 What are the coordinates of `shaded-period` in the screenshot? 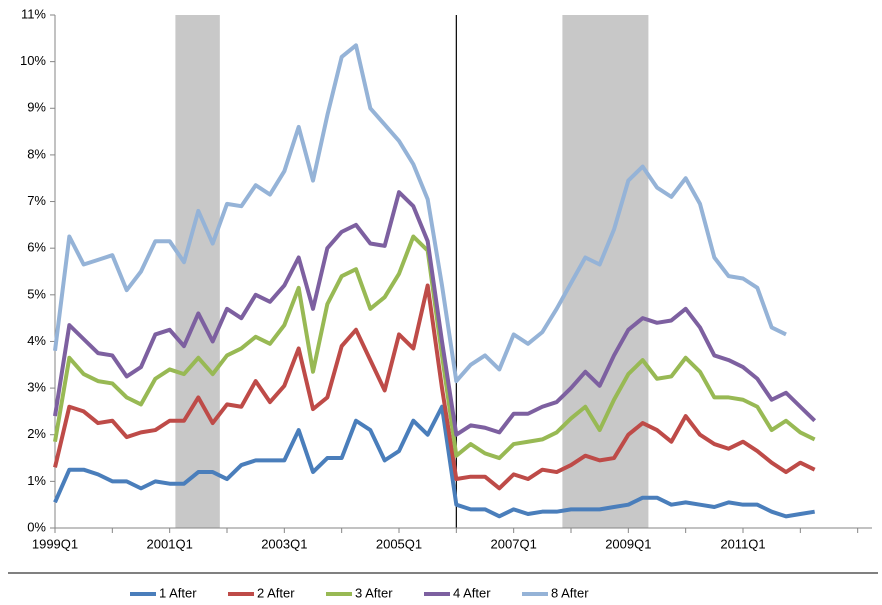 It's located at (197, 271).